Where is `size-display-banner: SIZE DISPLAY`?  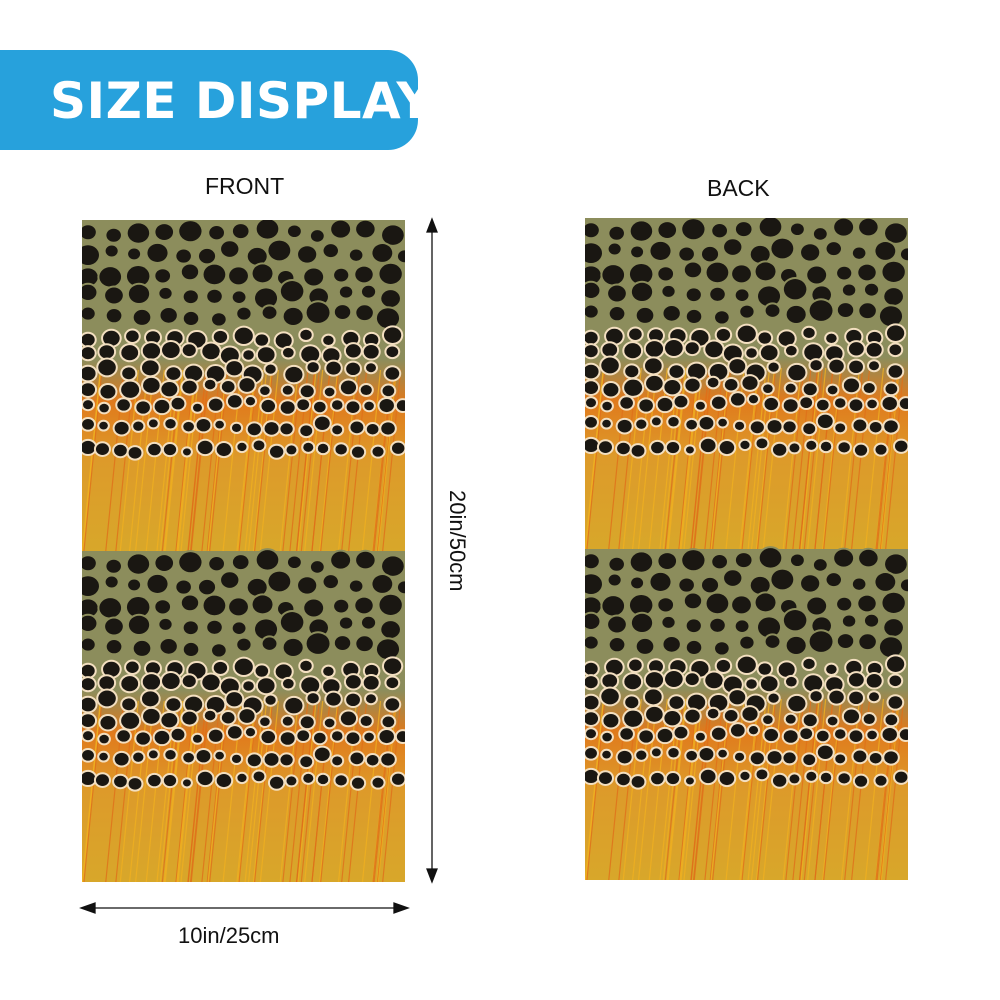 size-display-banner: SIZE DISPLAY is located at coordinates (216, 100).